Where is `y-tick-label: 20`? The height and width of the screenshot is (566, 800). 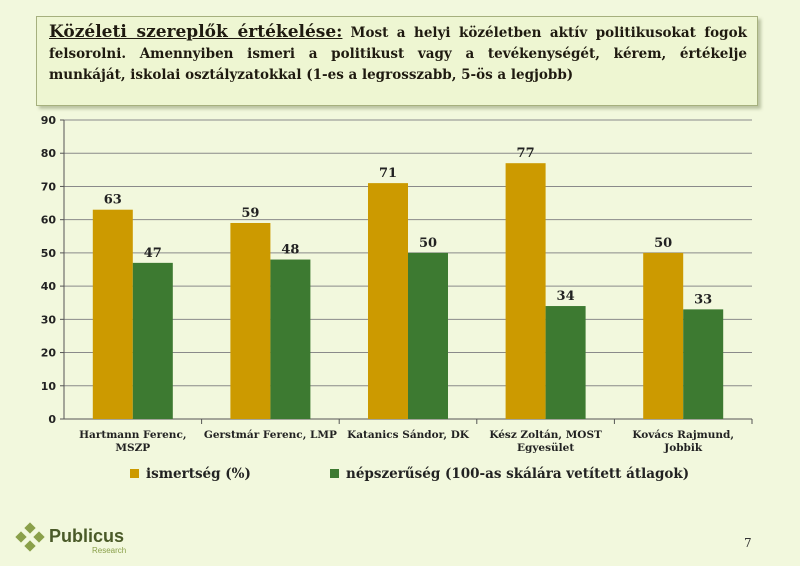
y-tick-label: 20 is located at coordinates (49, 353).